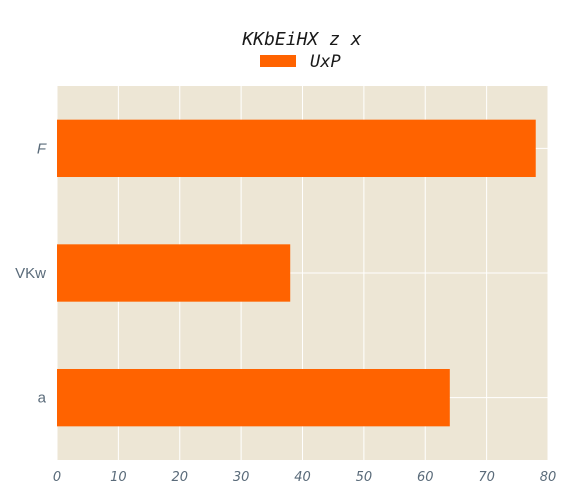  I want to click on x-axis-tick-labels: 0 10 20 30 40 50 60 70 80, so click(304, 477).